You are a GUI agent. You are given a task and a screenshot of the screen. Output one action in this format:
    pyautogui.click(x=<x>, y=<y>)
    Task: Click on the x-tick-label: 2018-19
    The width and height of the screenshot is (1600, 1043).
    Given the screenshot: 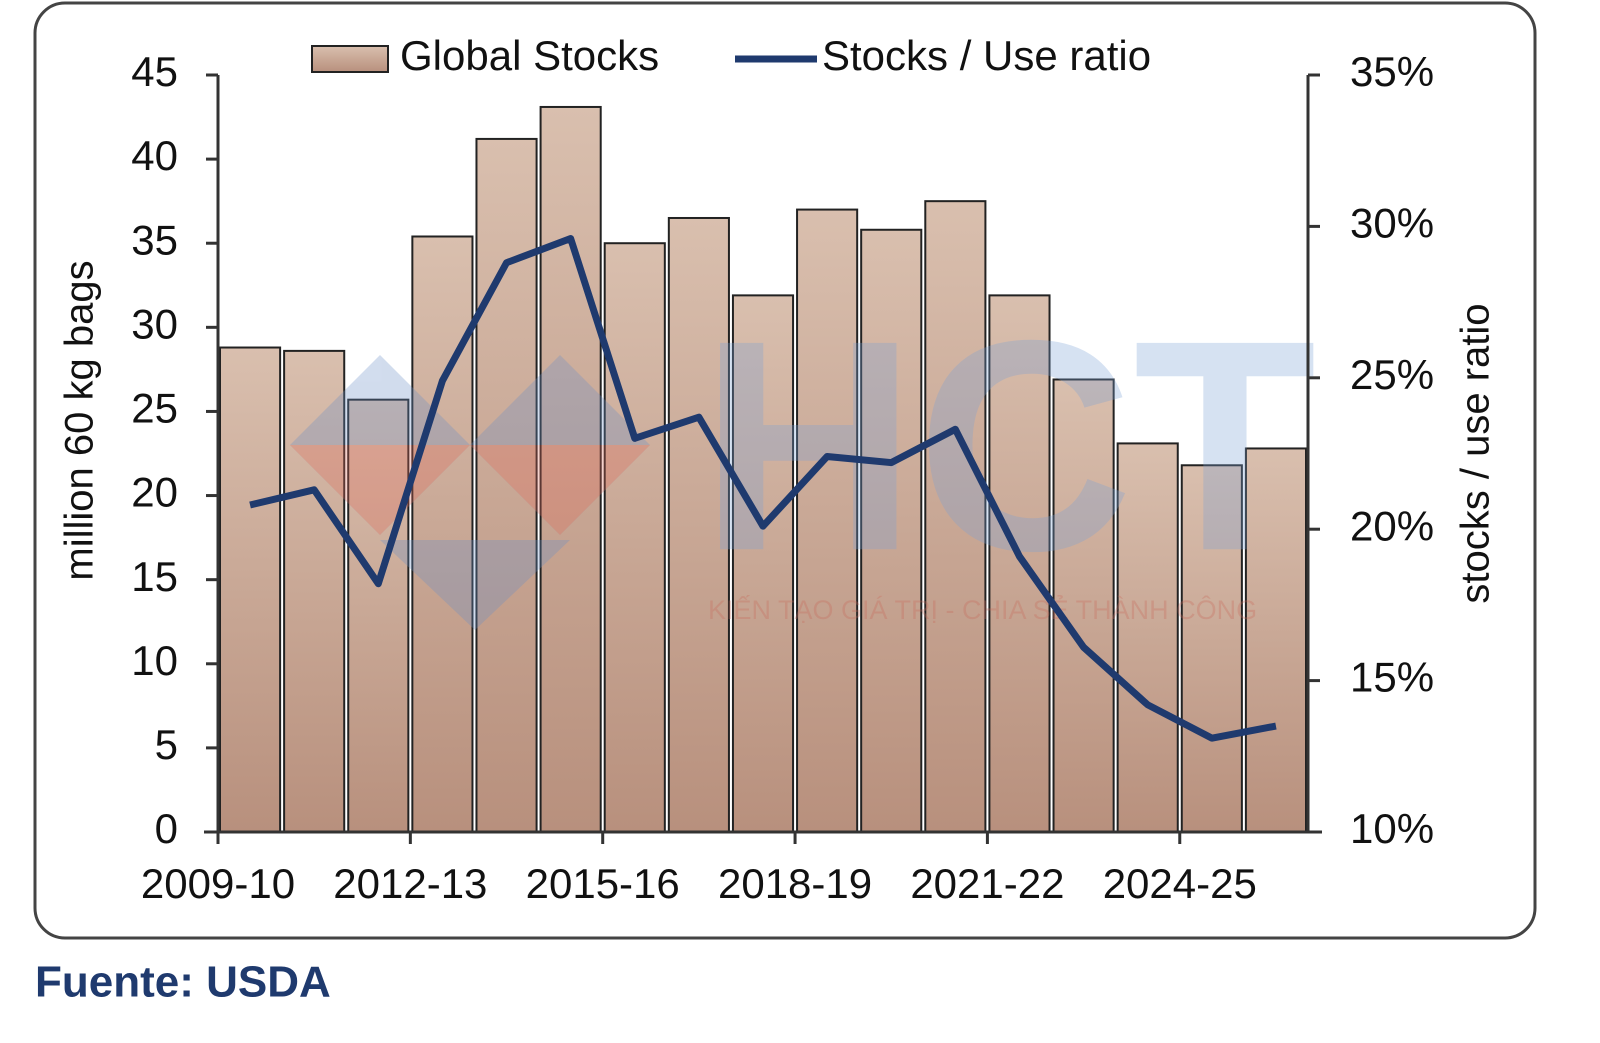 What is the action you would take?
    pyautogui.click(x=795, y=883)
    